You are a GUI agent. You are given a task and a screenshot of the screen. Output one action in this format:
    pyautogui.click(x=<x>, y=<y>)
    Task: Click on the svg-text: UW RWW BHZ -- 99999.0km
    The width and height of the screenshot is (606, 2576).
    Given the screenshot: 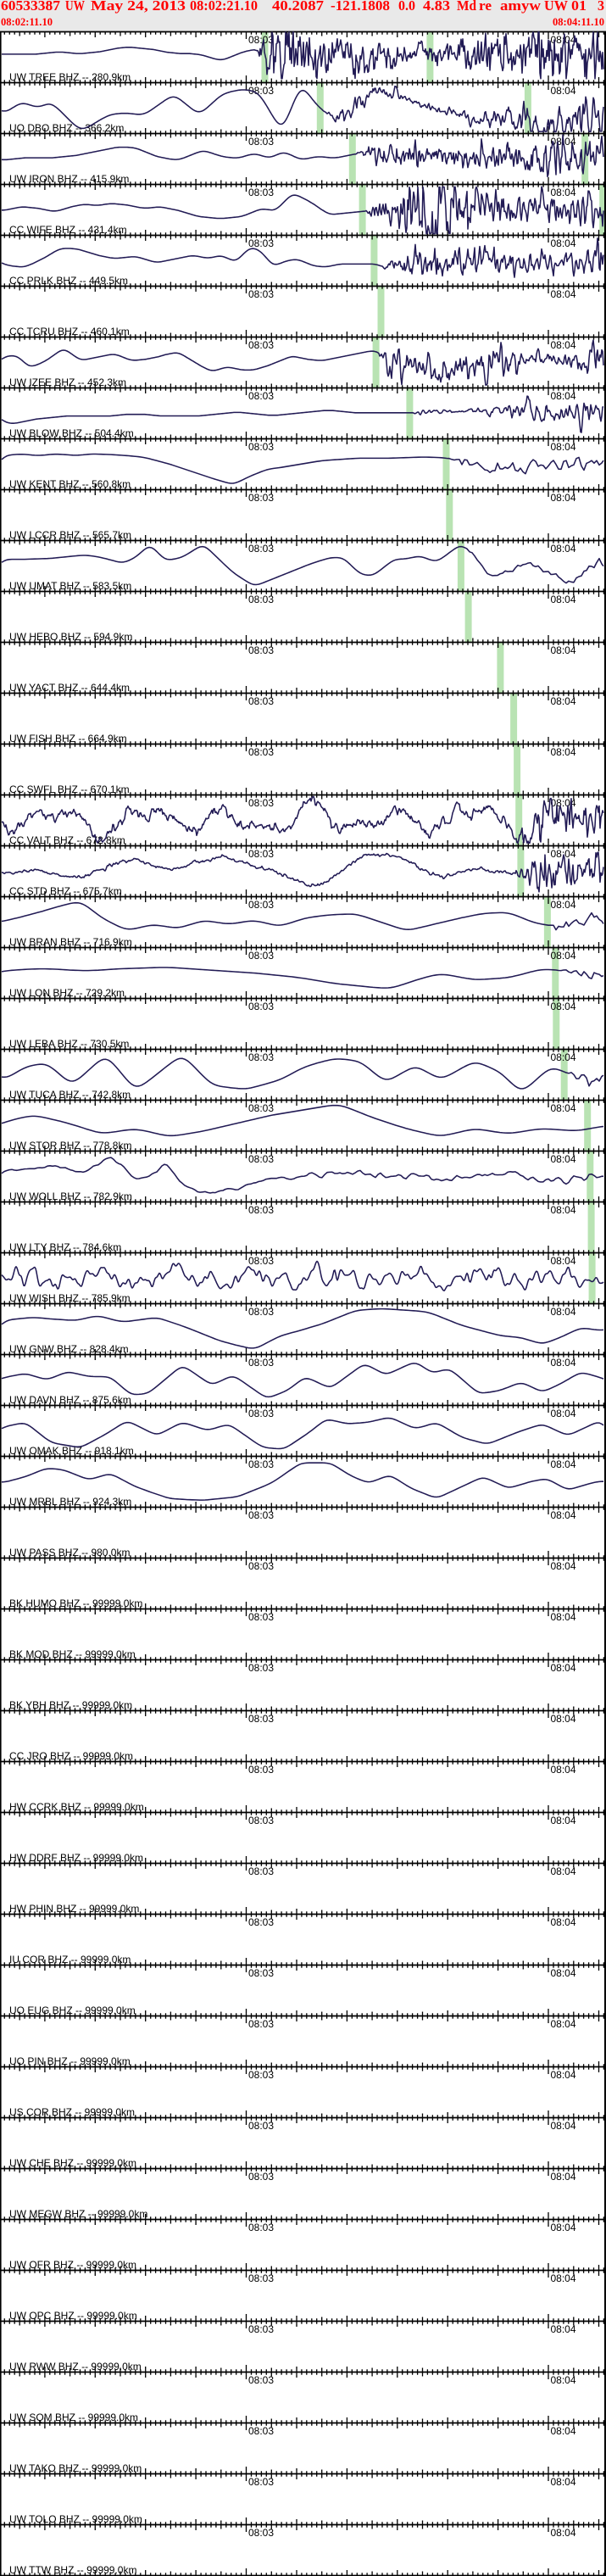 What is the action you would take?
    pyautogui.click(x=75, y=2366)
    